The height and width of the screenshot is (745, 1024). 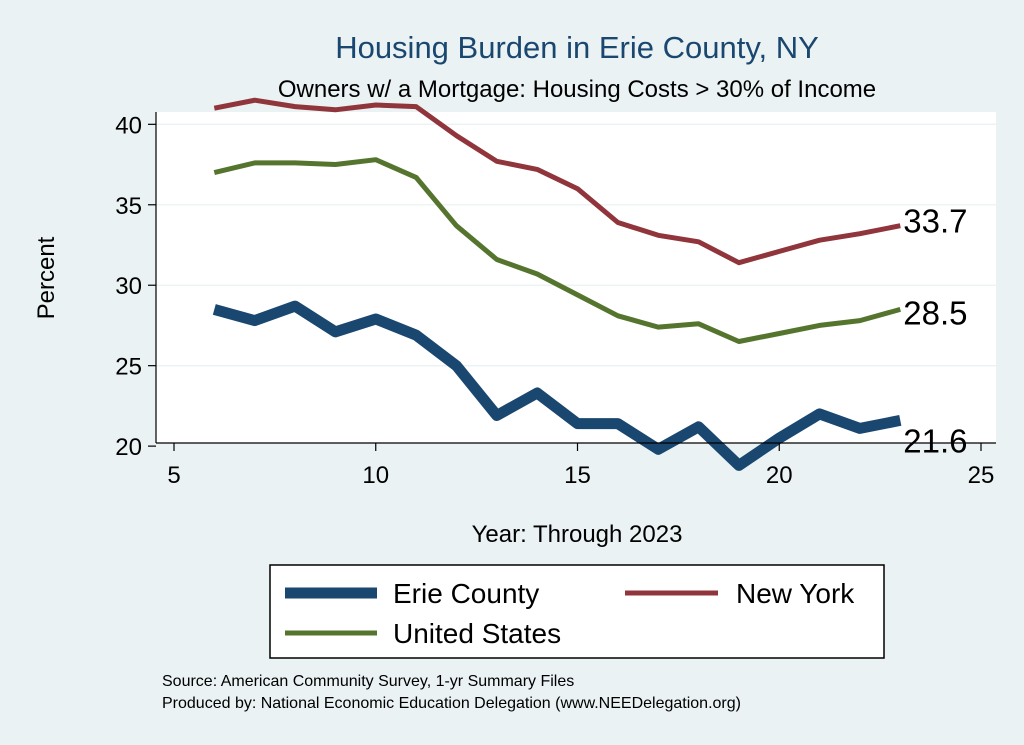 I want to click on legend-label-united-states: United States, so click(x=477, y=633).